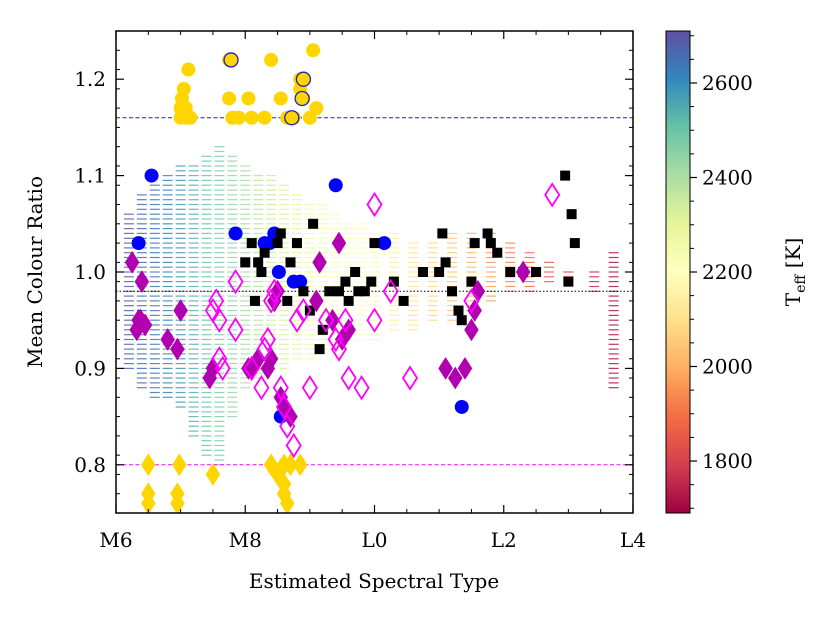  I want to click on model-grid-column, so click(128, 291).